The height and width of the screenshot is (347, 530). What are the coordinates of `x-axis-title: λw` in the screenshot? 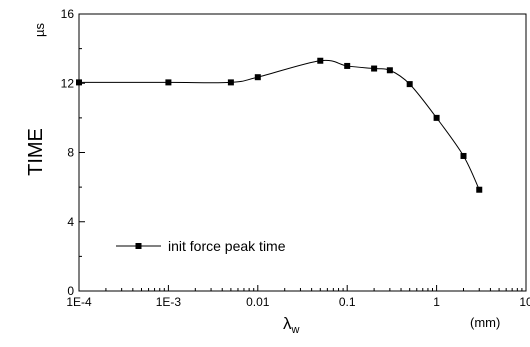 It's located at (291, 325).